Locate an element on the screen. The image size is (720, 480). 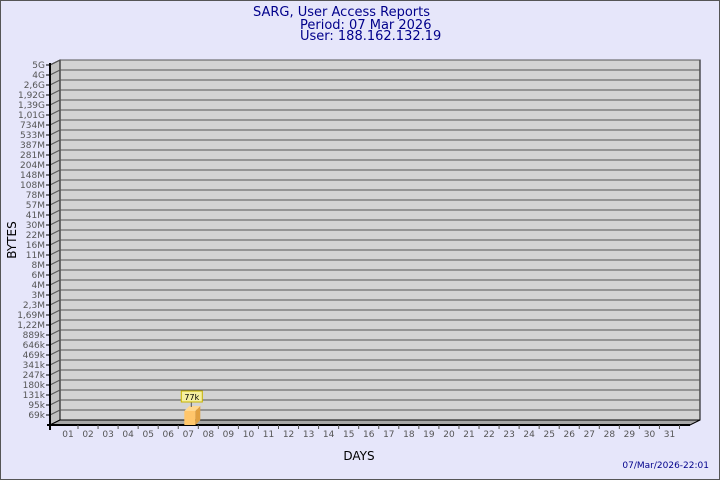
data-label-box is located at coordinates (191, 396).